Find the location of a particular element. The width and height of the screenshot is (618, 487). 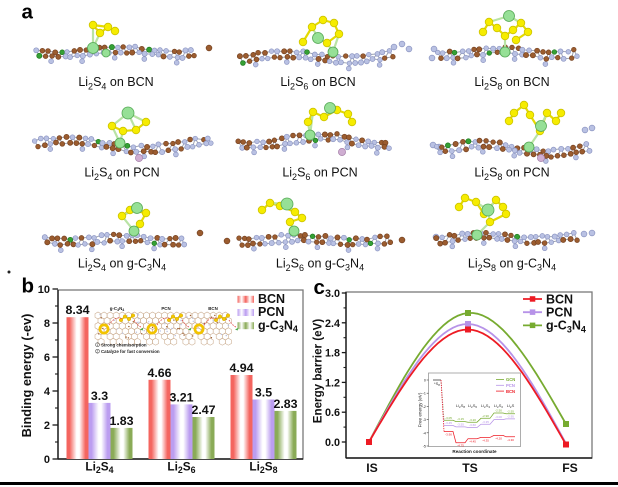

svg-text: -3.90 is located at coordinates (448, 435).